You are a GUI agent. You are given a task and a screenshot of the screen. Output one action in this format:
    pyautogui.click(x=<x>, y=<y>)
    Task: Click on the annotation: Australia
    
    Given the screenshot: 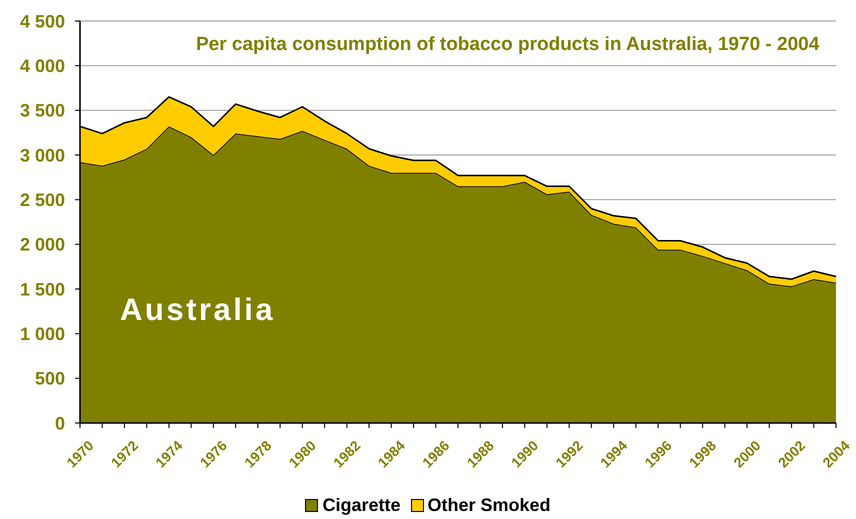 What is the action you would take?
    pyautogui.click(x=198, y=310)
    